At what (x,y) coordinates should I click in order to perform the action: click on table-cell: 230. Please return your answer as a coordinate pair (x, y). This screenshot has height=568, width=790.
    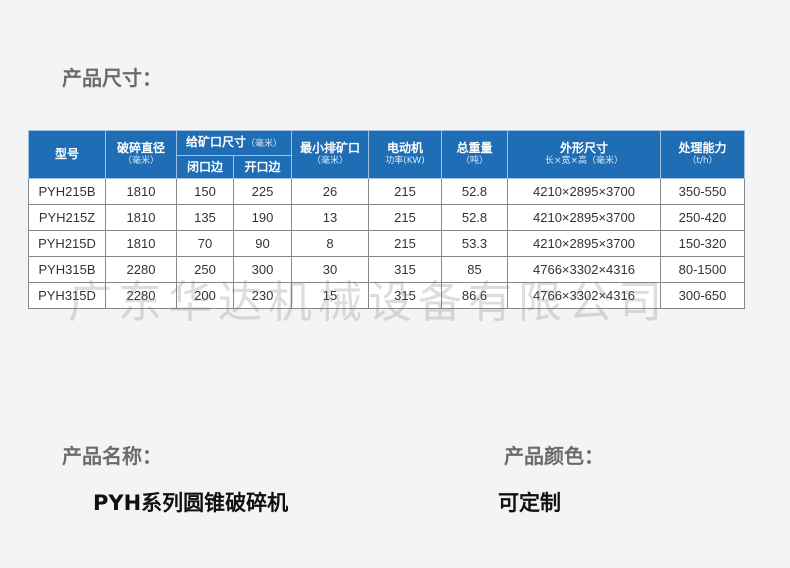
    Looking at the image, I should click on (262, 295).